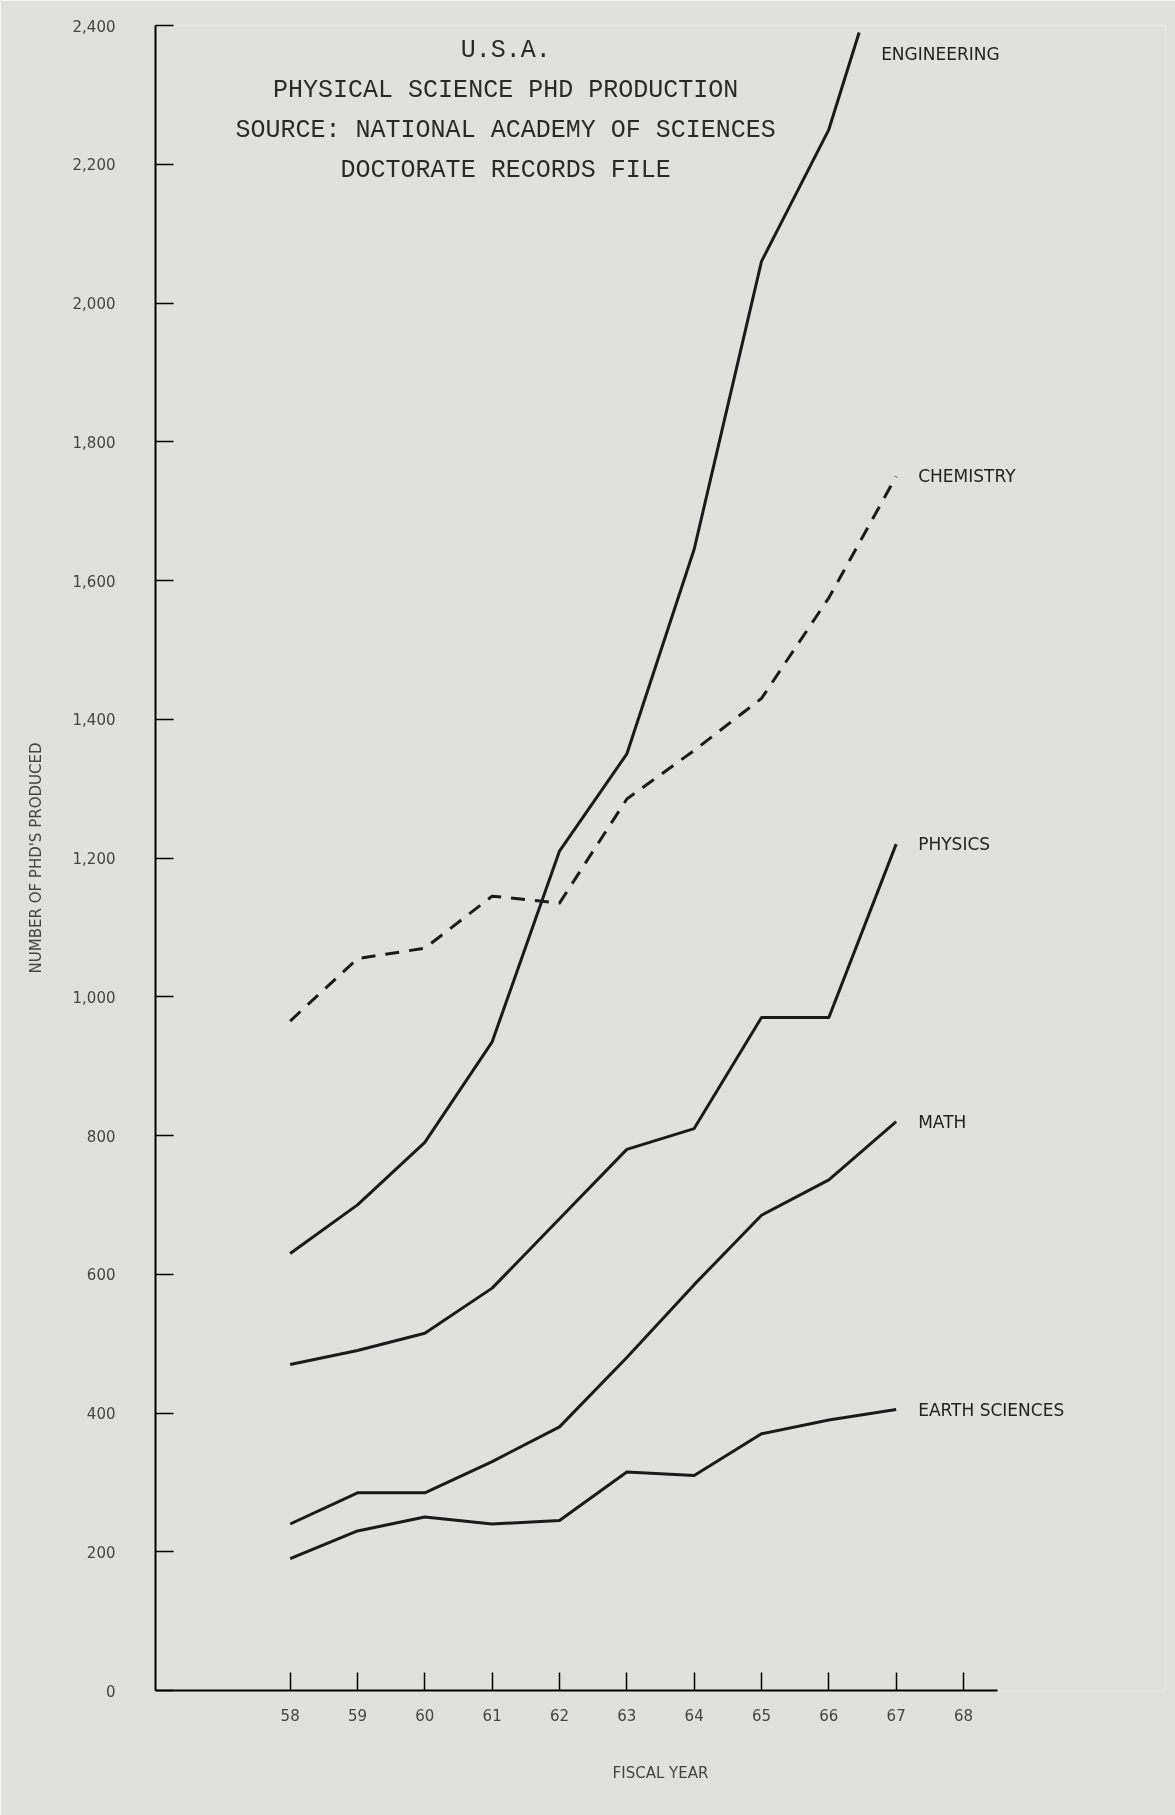  I want to click on series-label: MATH, so click(942, 1121).